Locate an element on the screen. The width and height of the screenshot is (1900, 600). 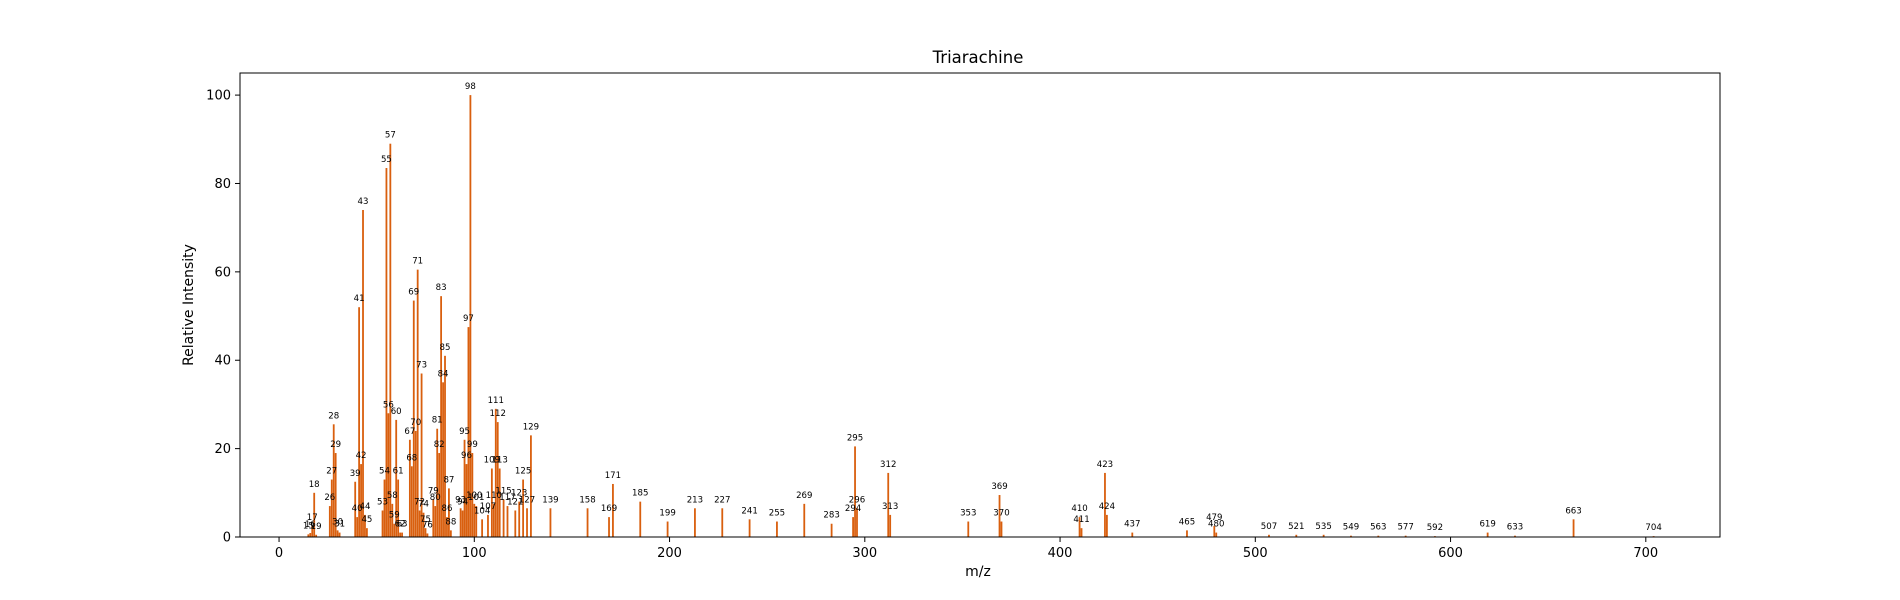
peak-label: 68 is located at coordinates (411, 458).